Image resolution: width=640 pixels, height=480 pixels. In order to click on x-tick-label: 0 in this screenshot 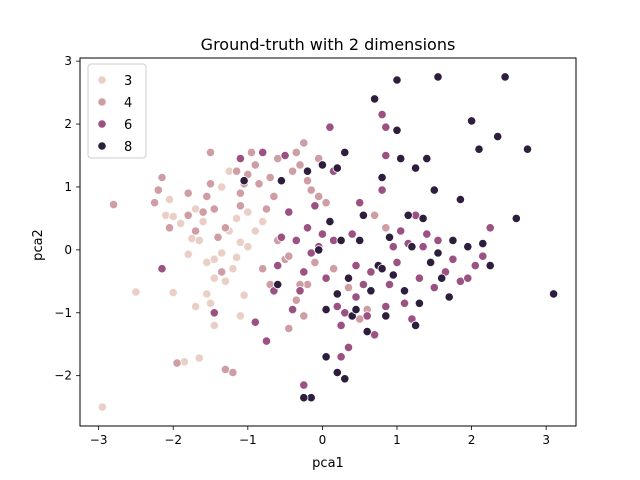, I will do `click(323, 440)`.